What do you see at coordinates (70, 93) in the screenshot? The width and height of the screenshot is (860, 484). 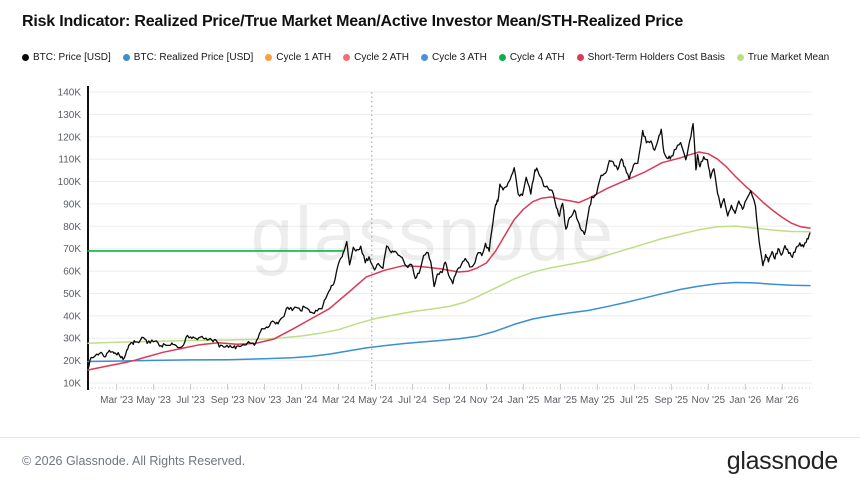 I see `y-tick-label: 140K` at bounding box center [70, 93].